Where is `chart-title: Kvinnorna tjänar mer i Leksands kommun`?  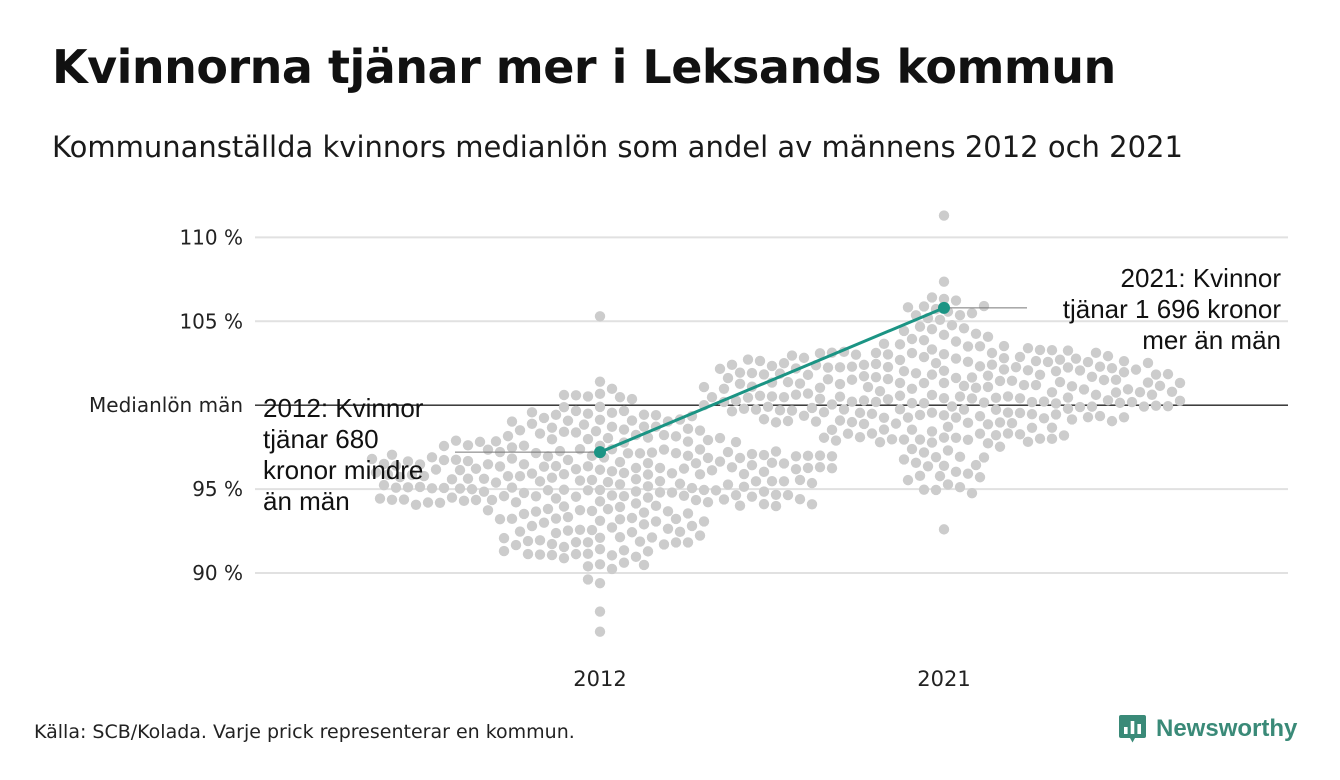 chart-title: Kvinnorna tjänar mer i Leksands kommun is located at coordinates (584, 67).